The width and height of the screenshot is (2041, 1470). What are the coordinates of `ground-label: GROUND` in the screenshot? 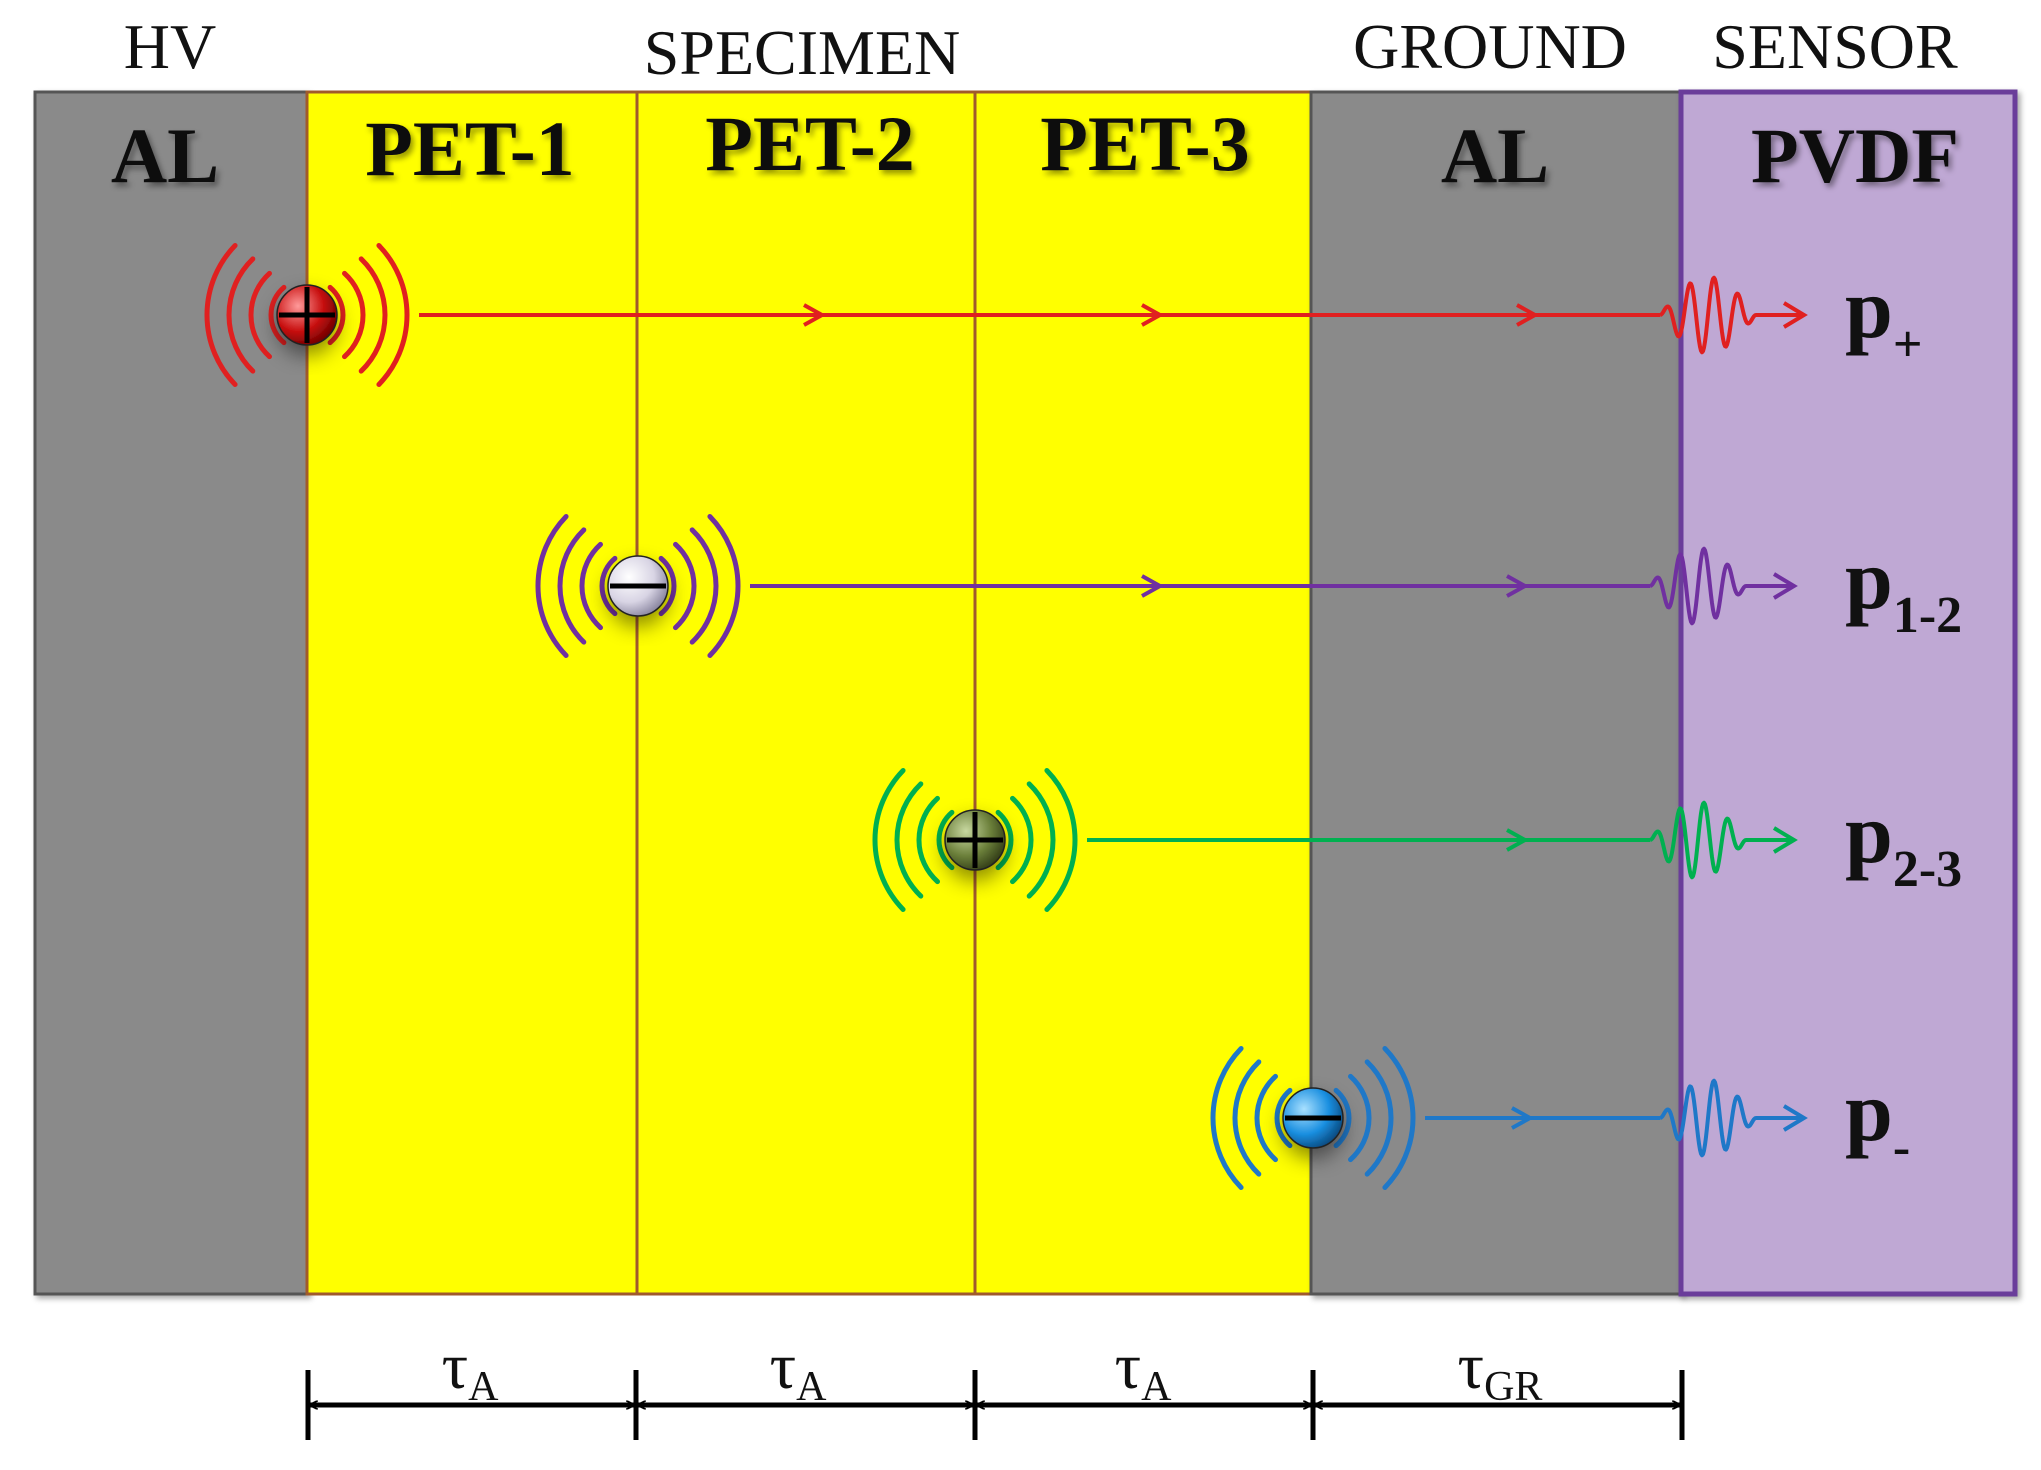 It's located at (1490, 46).